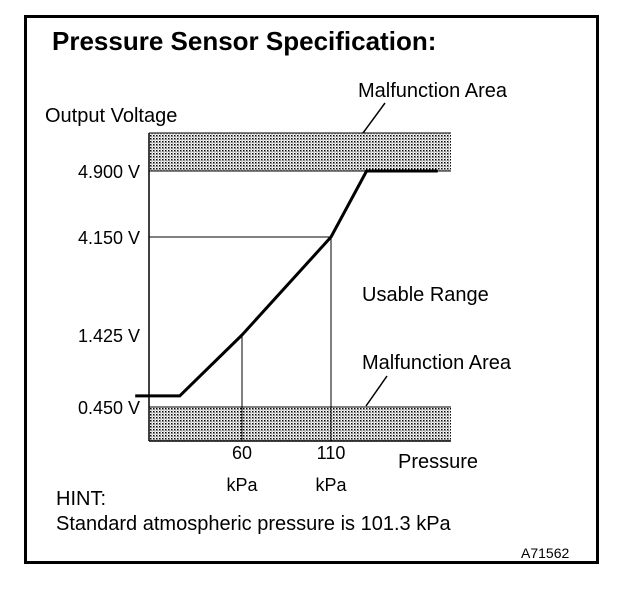  What do you see at coordinates (111, 116) in the screenshot?
I see `y-axis-label: Output Voltage` at bounding box center [111, 116].